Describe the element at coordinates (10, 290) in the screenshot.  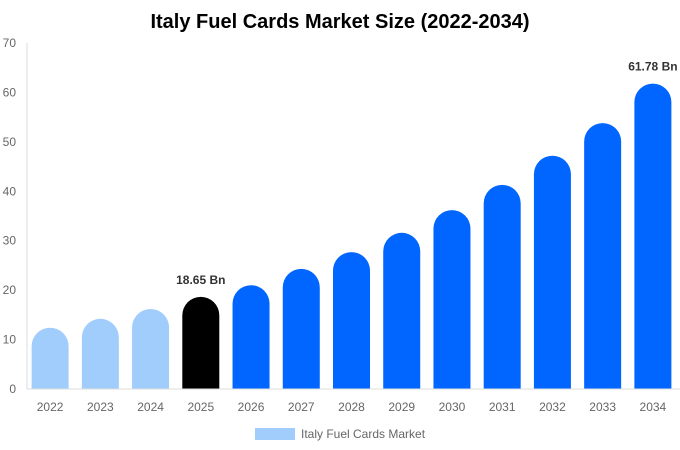
I see `y-tick-label: 20` at that location.